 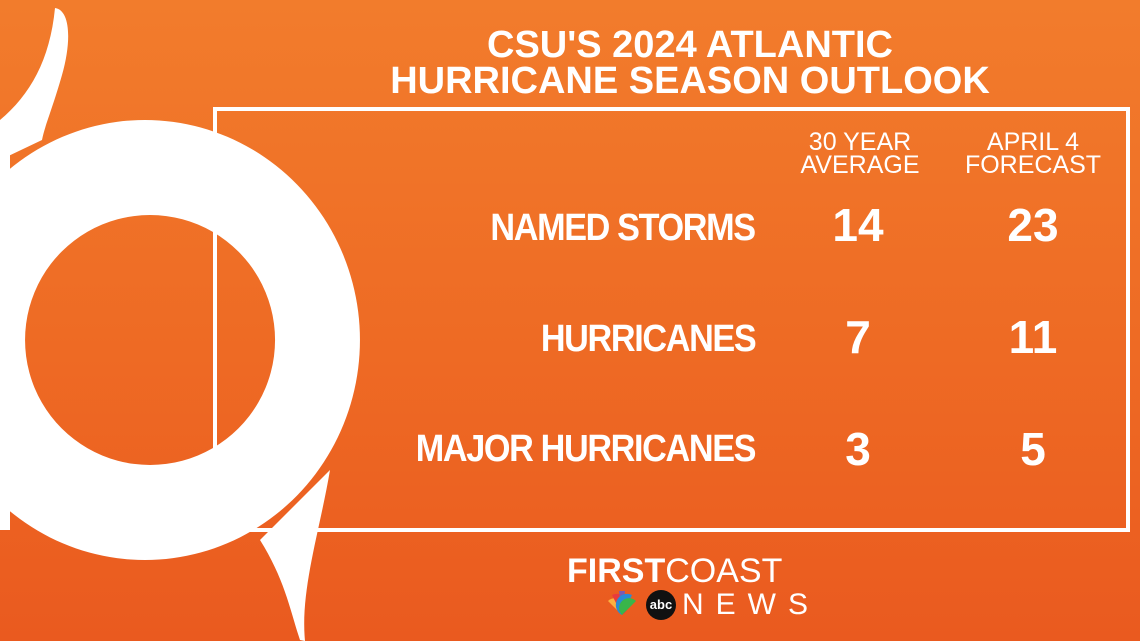 I want to click on value: 3, so click(x=858, y=449).